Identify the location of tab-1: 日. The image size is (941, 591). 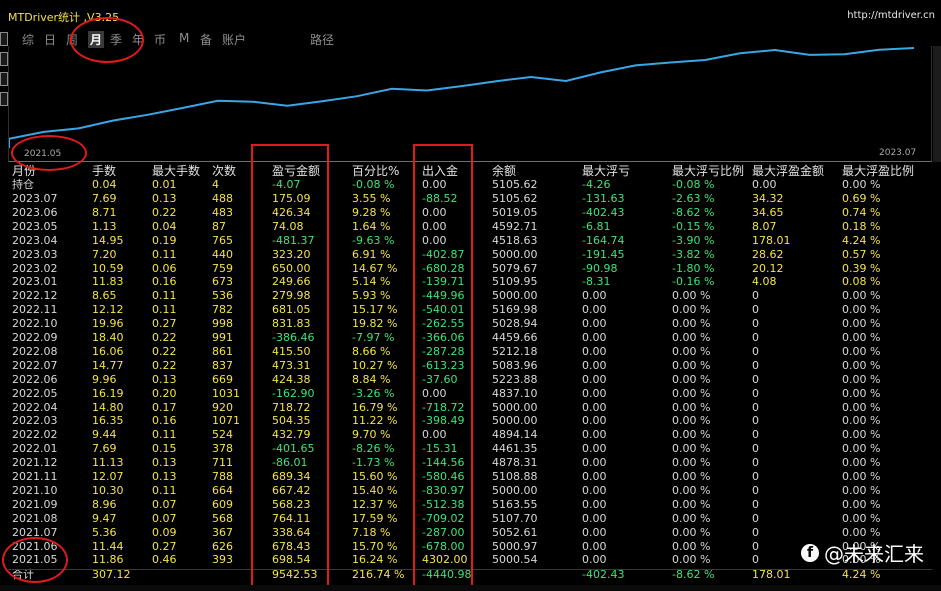
(50, 40).